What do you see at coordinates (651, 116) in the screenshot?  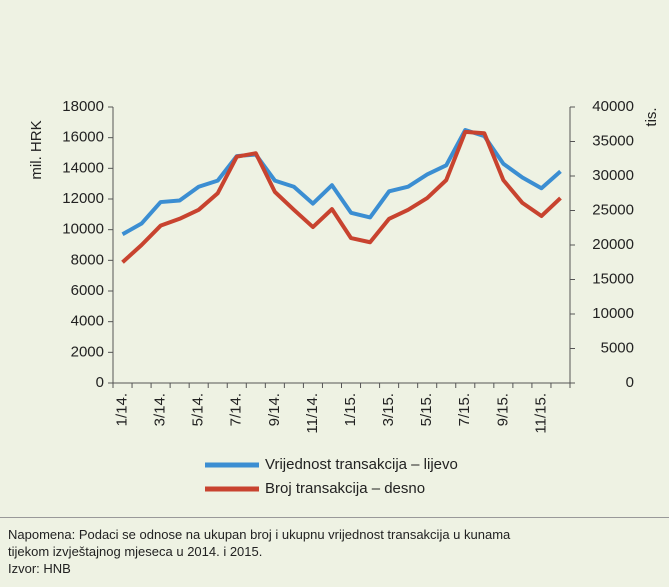 I see `y2-axis-label: tis.` at bounding box center [651, 116].